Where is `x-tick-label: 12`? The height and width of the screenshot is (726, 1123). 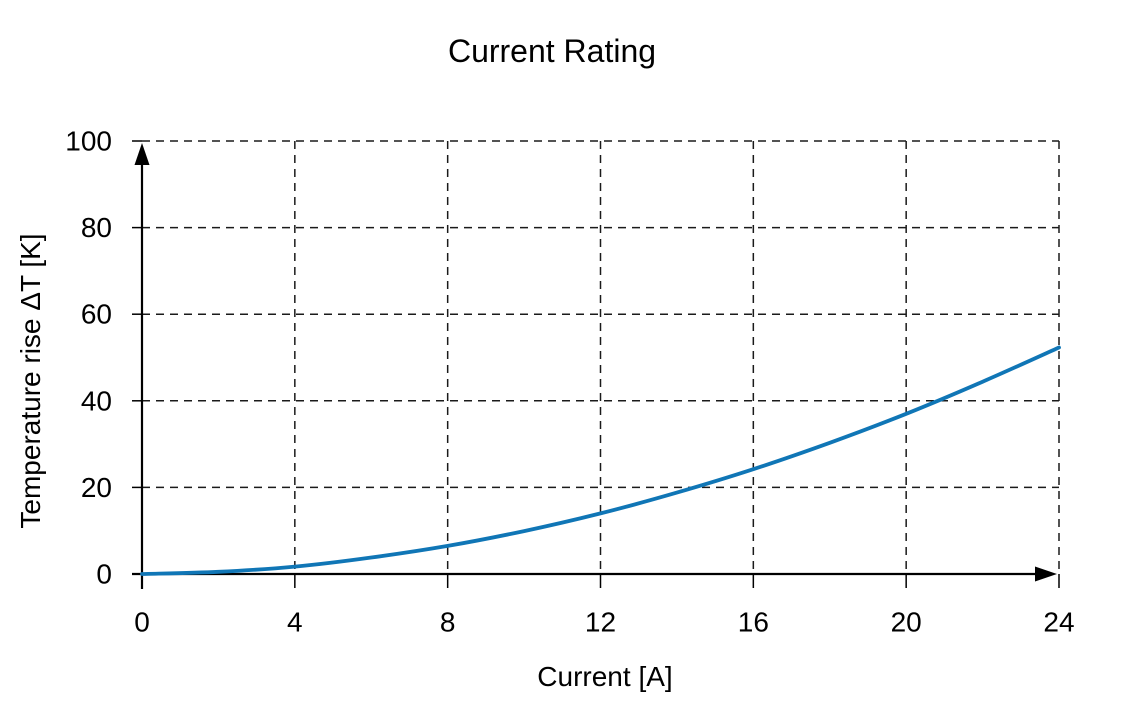
x-tick-label: 12 is located at coordinates (600, 622).